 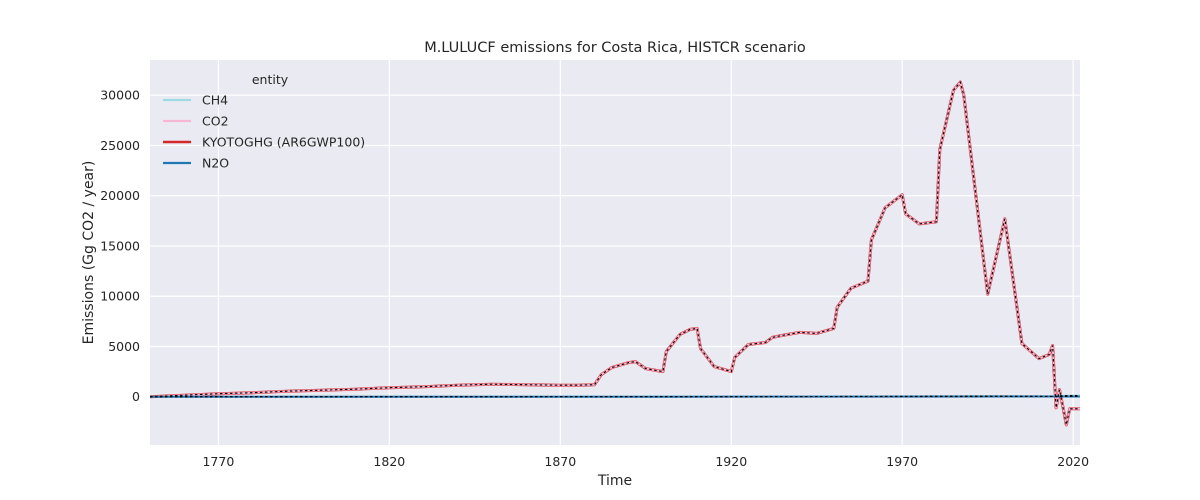 What do you see at coordinates (136, 396) in the screenshot?
I see `y-tick-label: 0` at bounding box center [136, 396].